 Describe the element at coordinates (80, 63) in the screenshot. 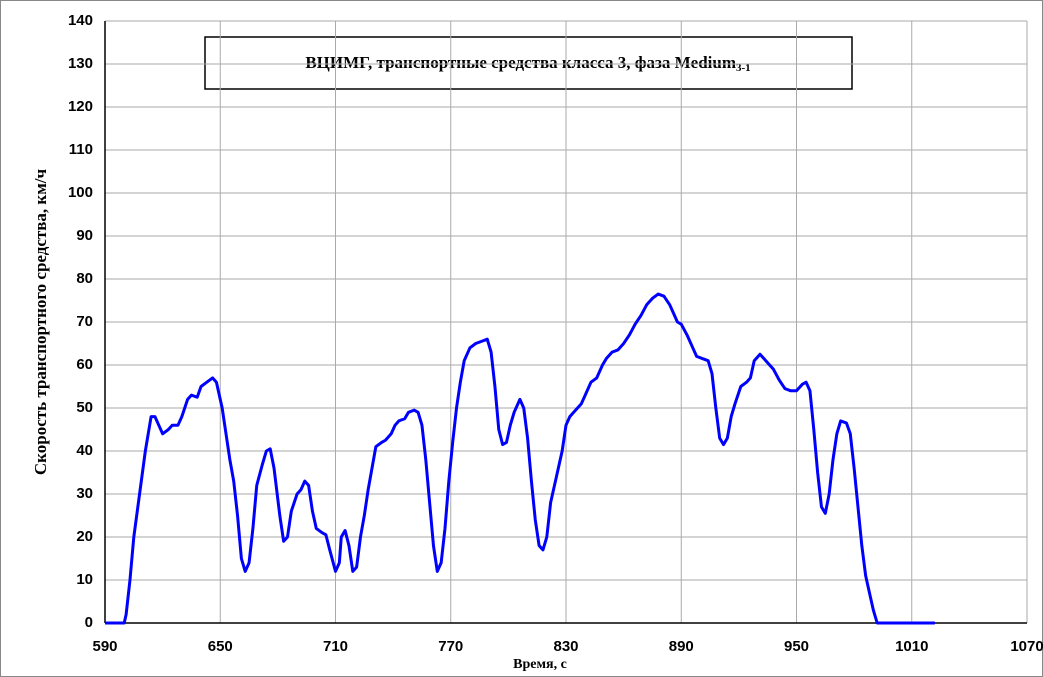

I see `y-tick-label: 130` at that location.